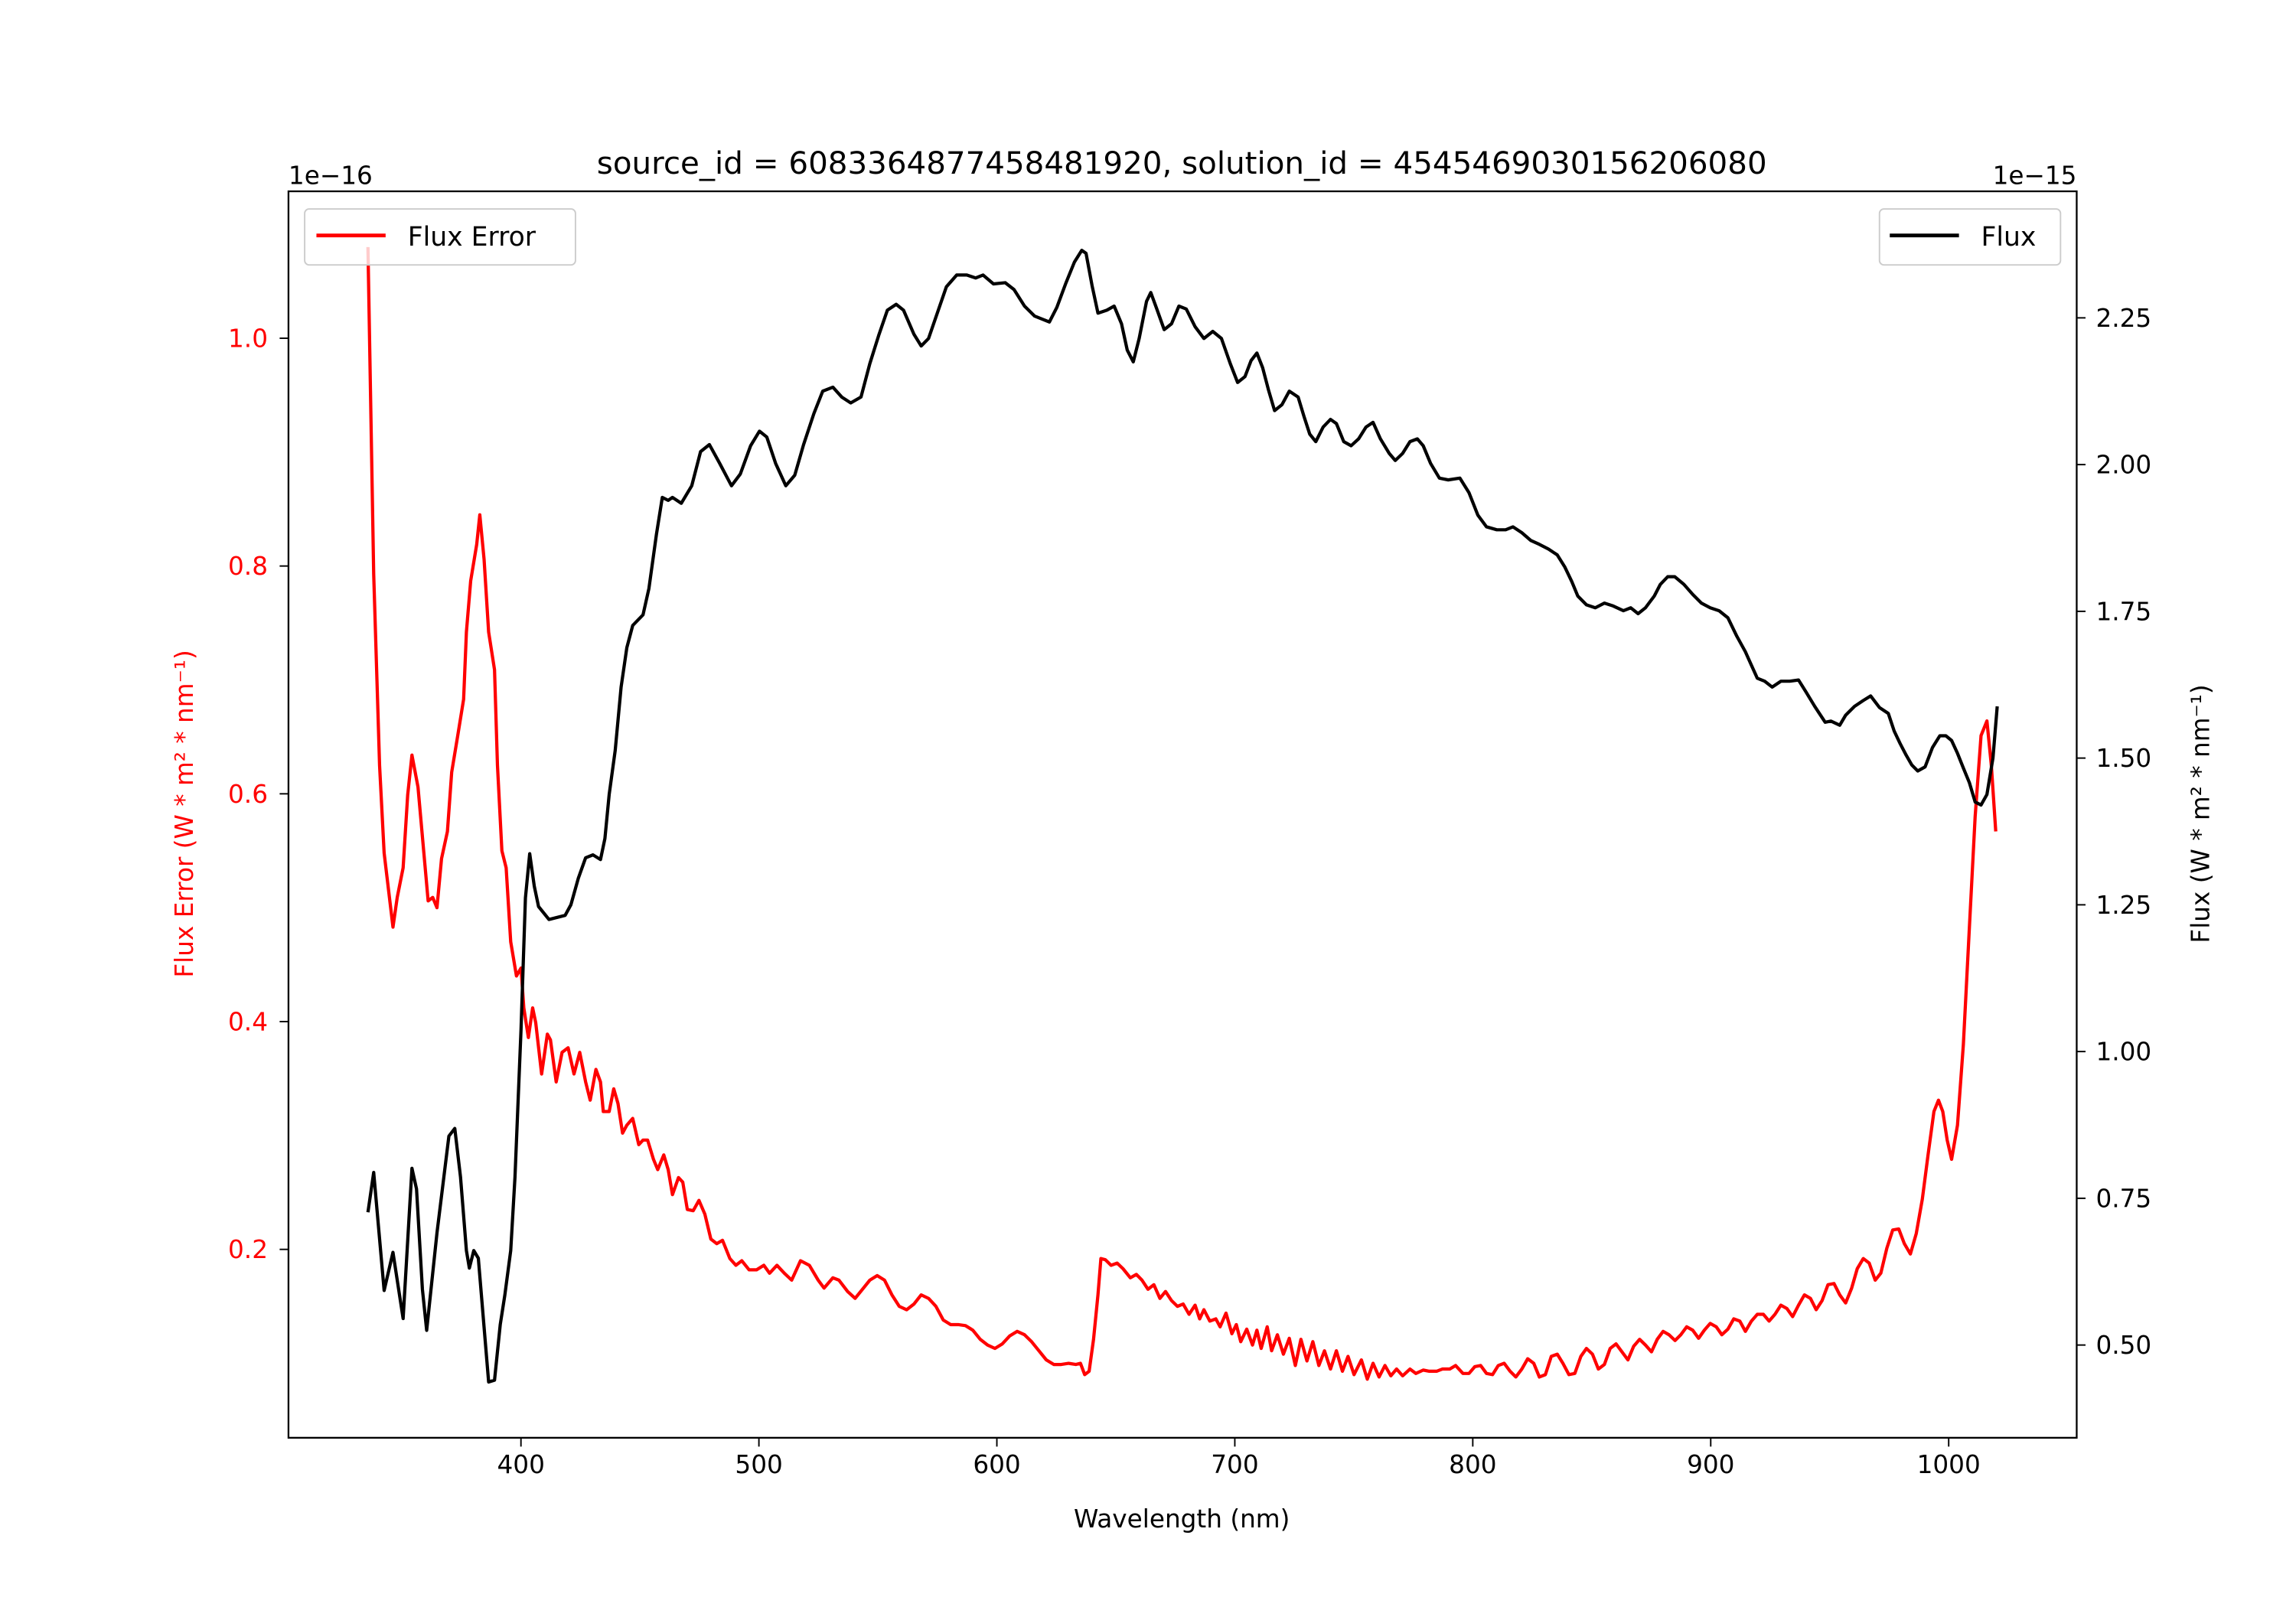 This screenshot has height=1607, width=2296. I want to click on x-tick-label: 600, so click(996, 1464).